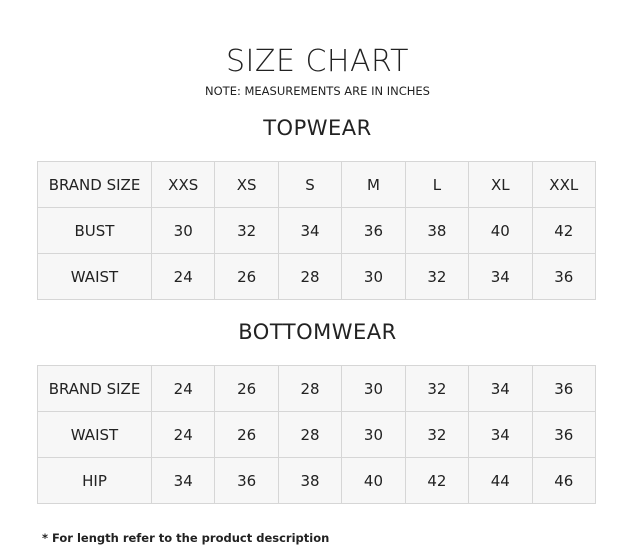 Image resolution: width=635 pixels, height=552 pixels. What do you see at coordinates (317, 91) in the screenshot?
I see `measurement-note: NOTE: MEASUREMENTS ARE IN INCHES` at bounding box center [317, 91].